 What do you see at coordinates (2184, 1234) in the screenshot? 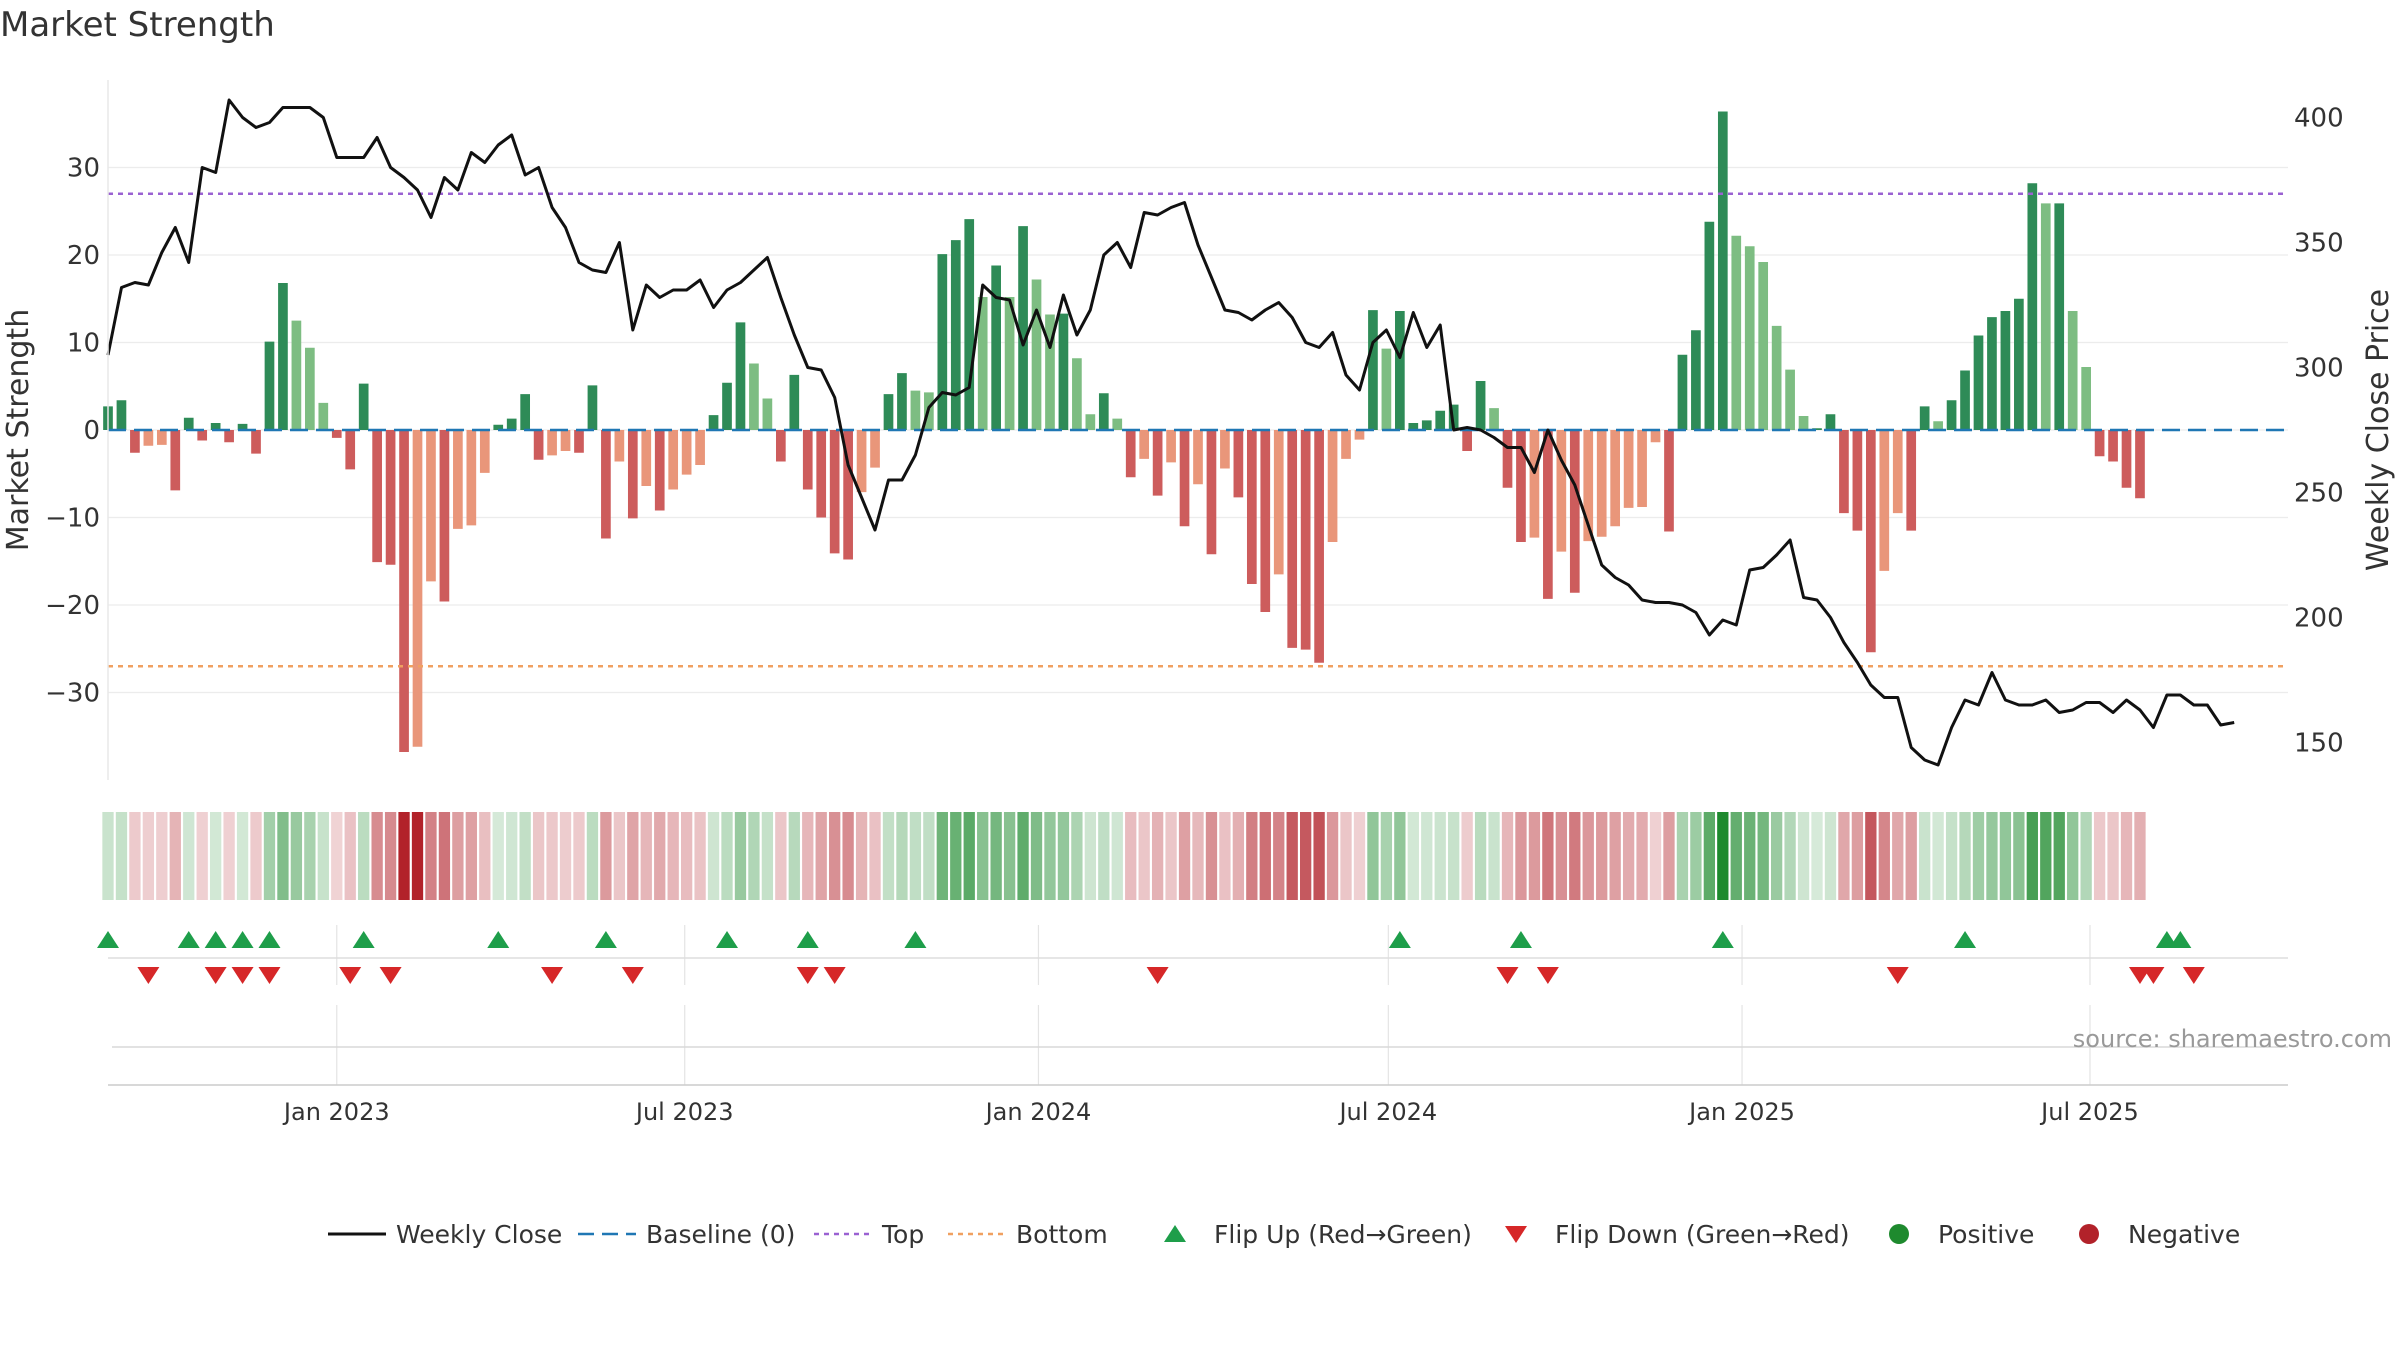
I see `legend-label: Negative` at bounding box center [2184, 1234].